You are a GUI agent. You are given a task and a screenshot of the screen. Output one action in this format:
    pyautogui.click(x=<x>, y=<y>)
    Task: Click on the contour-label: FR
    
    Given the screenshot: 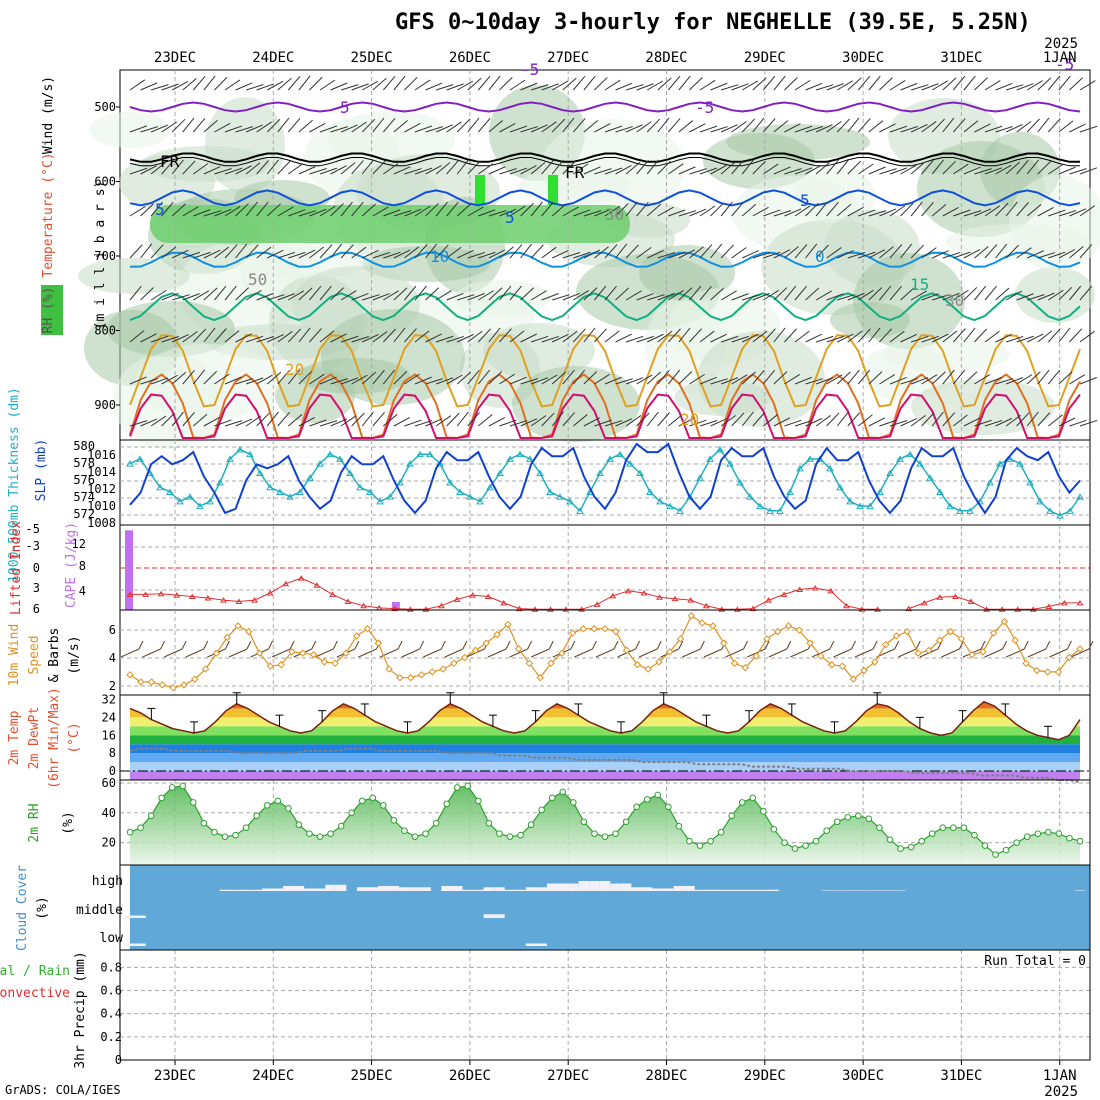 What is the action you would take?
    pyautogui.click(x=575, y=172)
    